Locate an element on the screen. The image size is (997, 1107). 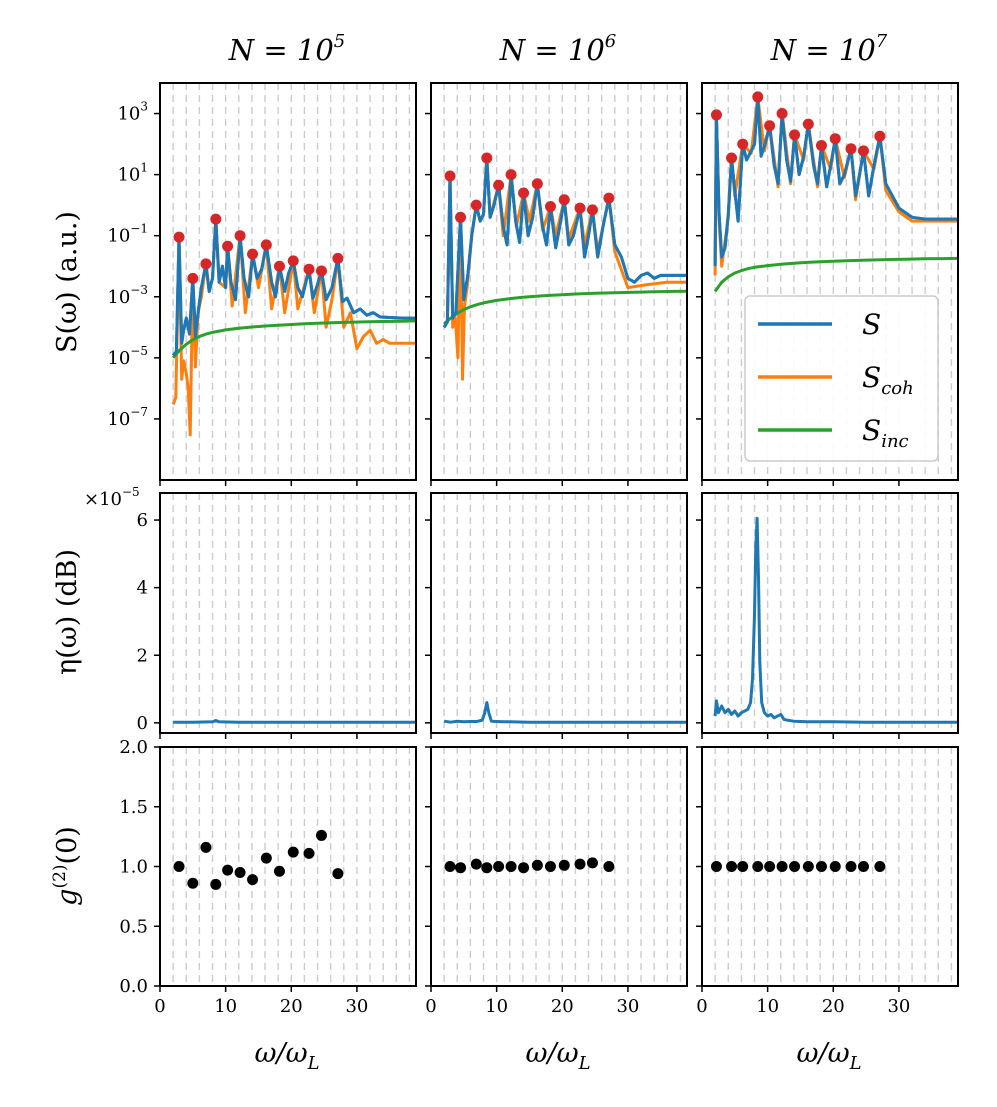
legend-frame is located at coordinates (841, 378).